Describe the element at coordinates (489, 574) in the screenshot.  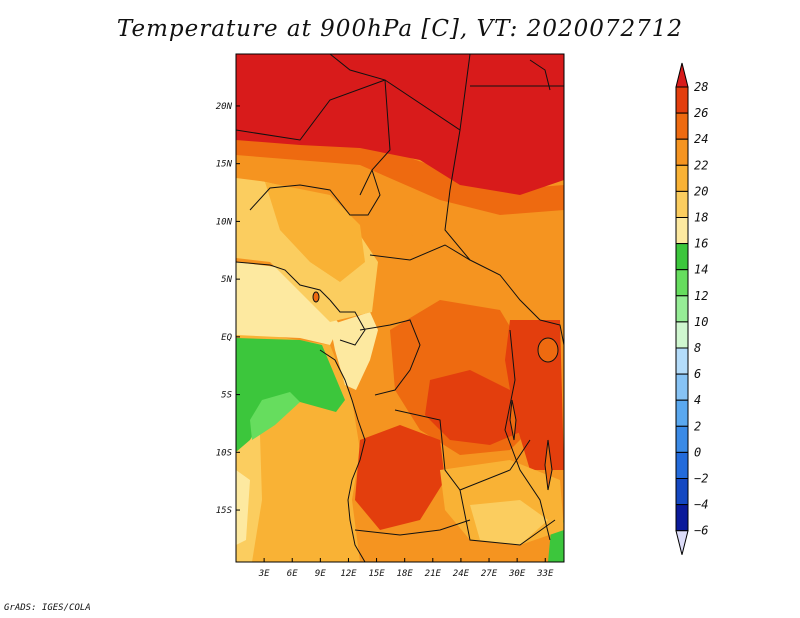
I see `x-tick-label: 27E` at that location.